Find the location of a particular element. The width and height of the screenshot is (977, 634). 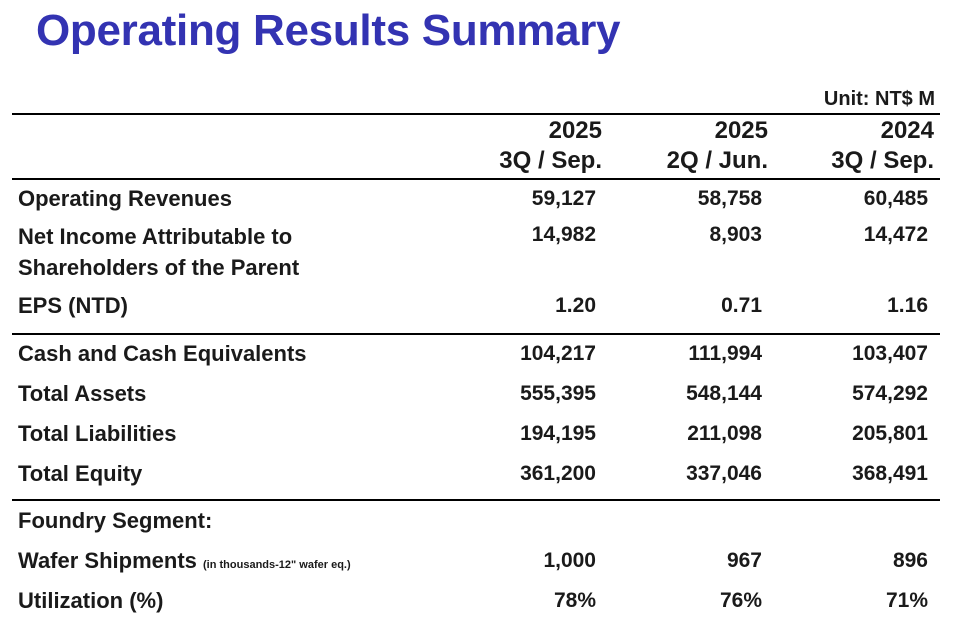

utilization-value: 78% is located at coordinates (574, 600).